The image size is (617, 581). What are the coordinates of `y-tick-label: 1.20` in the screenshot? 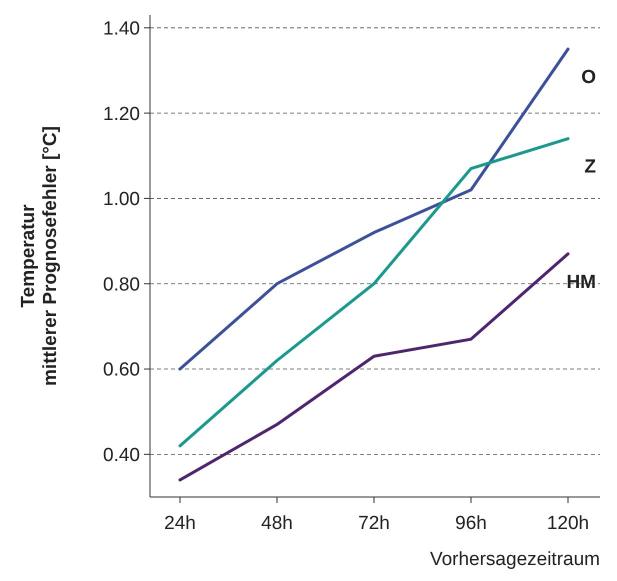 It's located at (121, 114).